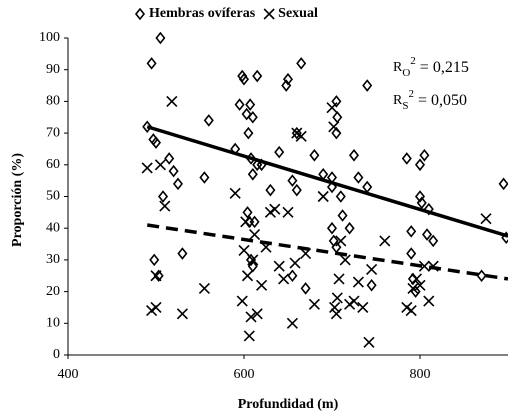  What do you see at coordinates (53, 164) in the screenshot?
I see `y-tick-label: 60` at bounding box center [53, 164].